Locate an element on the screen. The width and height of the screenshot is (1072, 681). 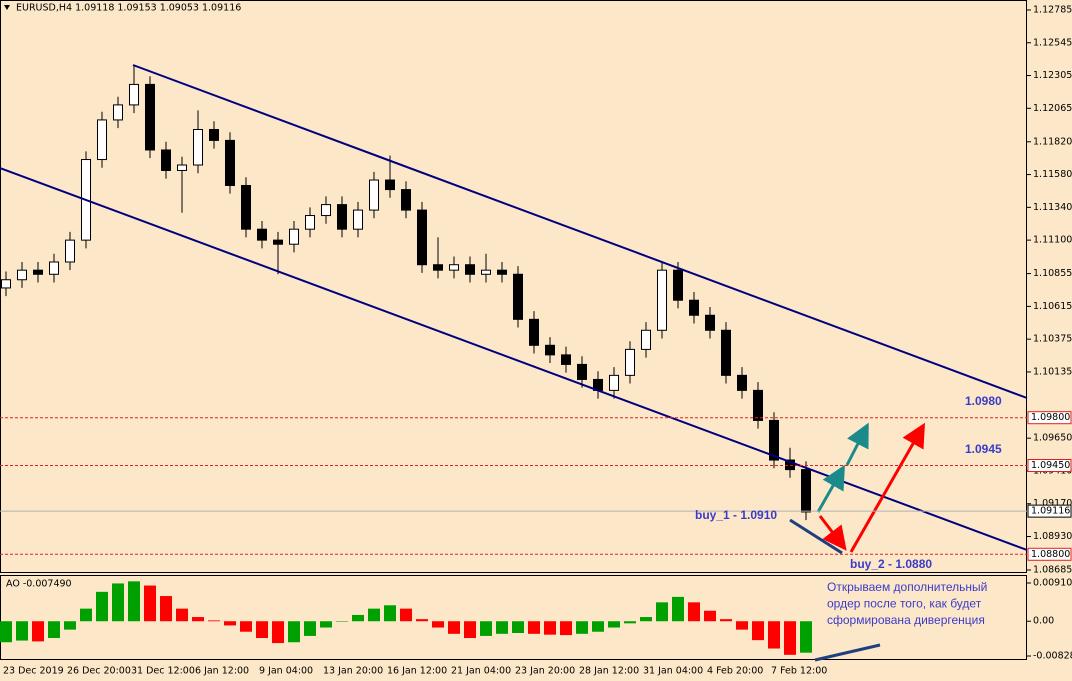
y-tick-label: 0.00 is located at coordinates (1043, 621).